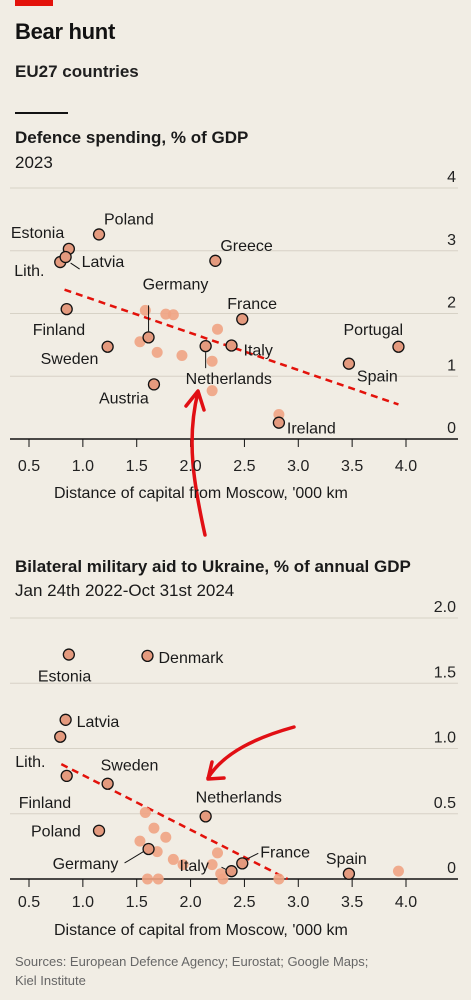 The image size is (471, 1000). What do you see at coordinates (99, 830) in the screenshot?
I see `point-poland` at bounding box center [99, 830].